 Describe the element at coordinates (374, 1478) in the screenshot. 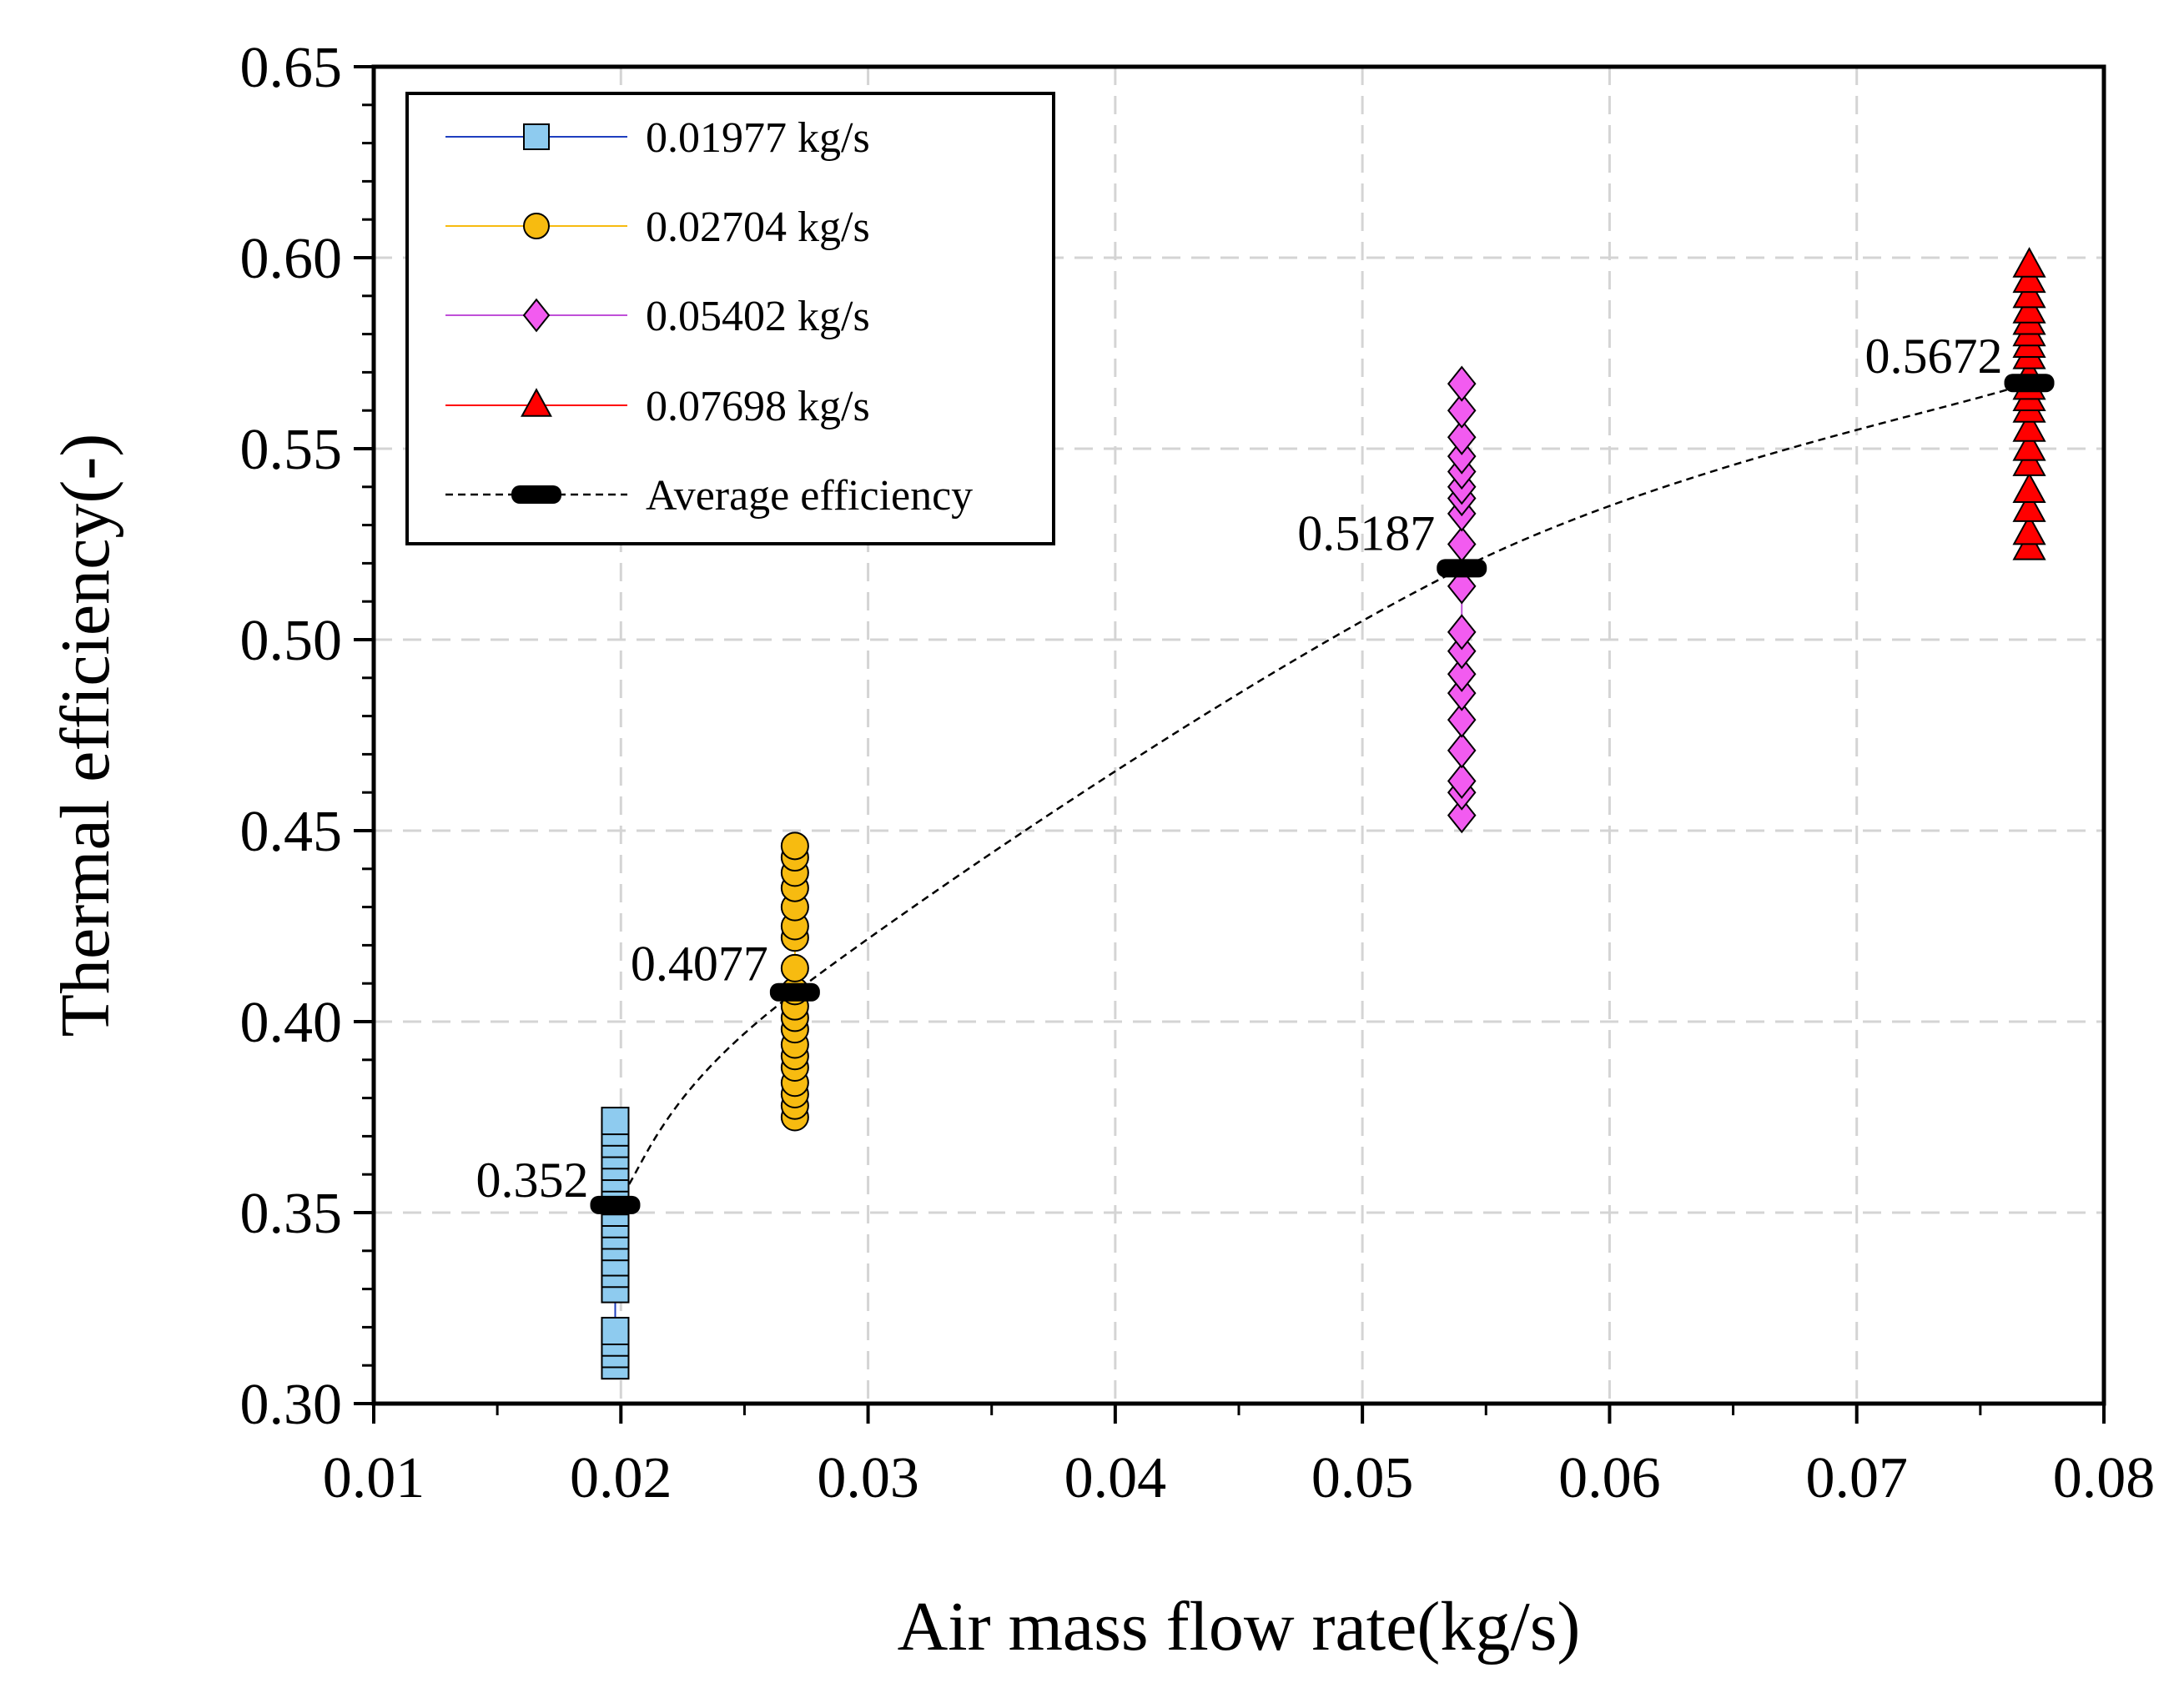

I see `x-tick-label: 0.01` at that location.